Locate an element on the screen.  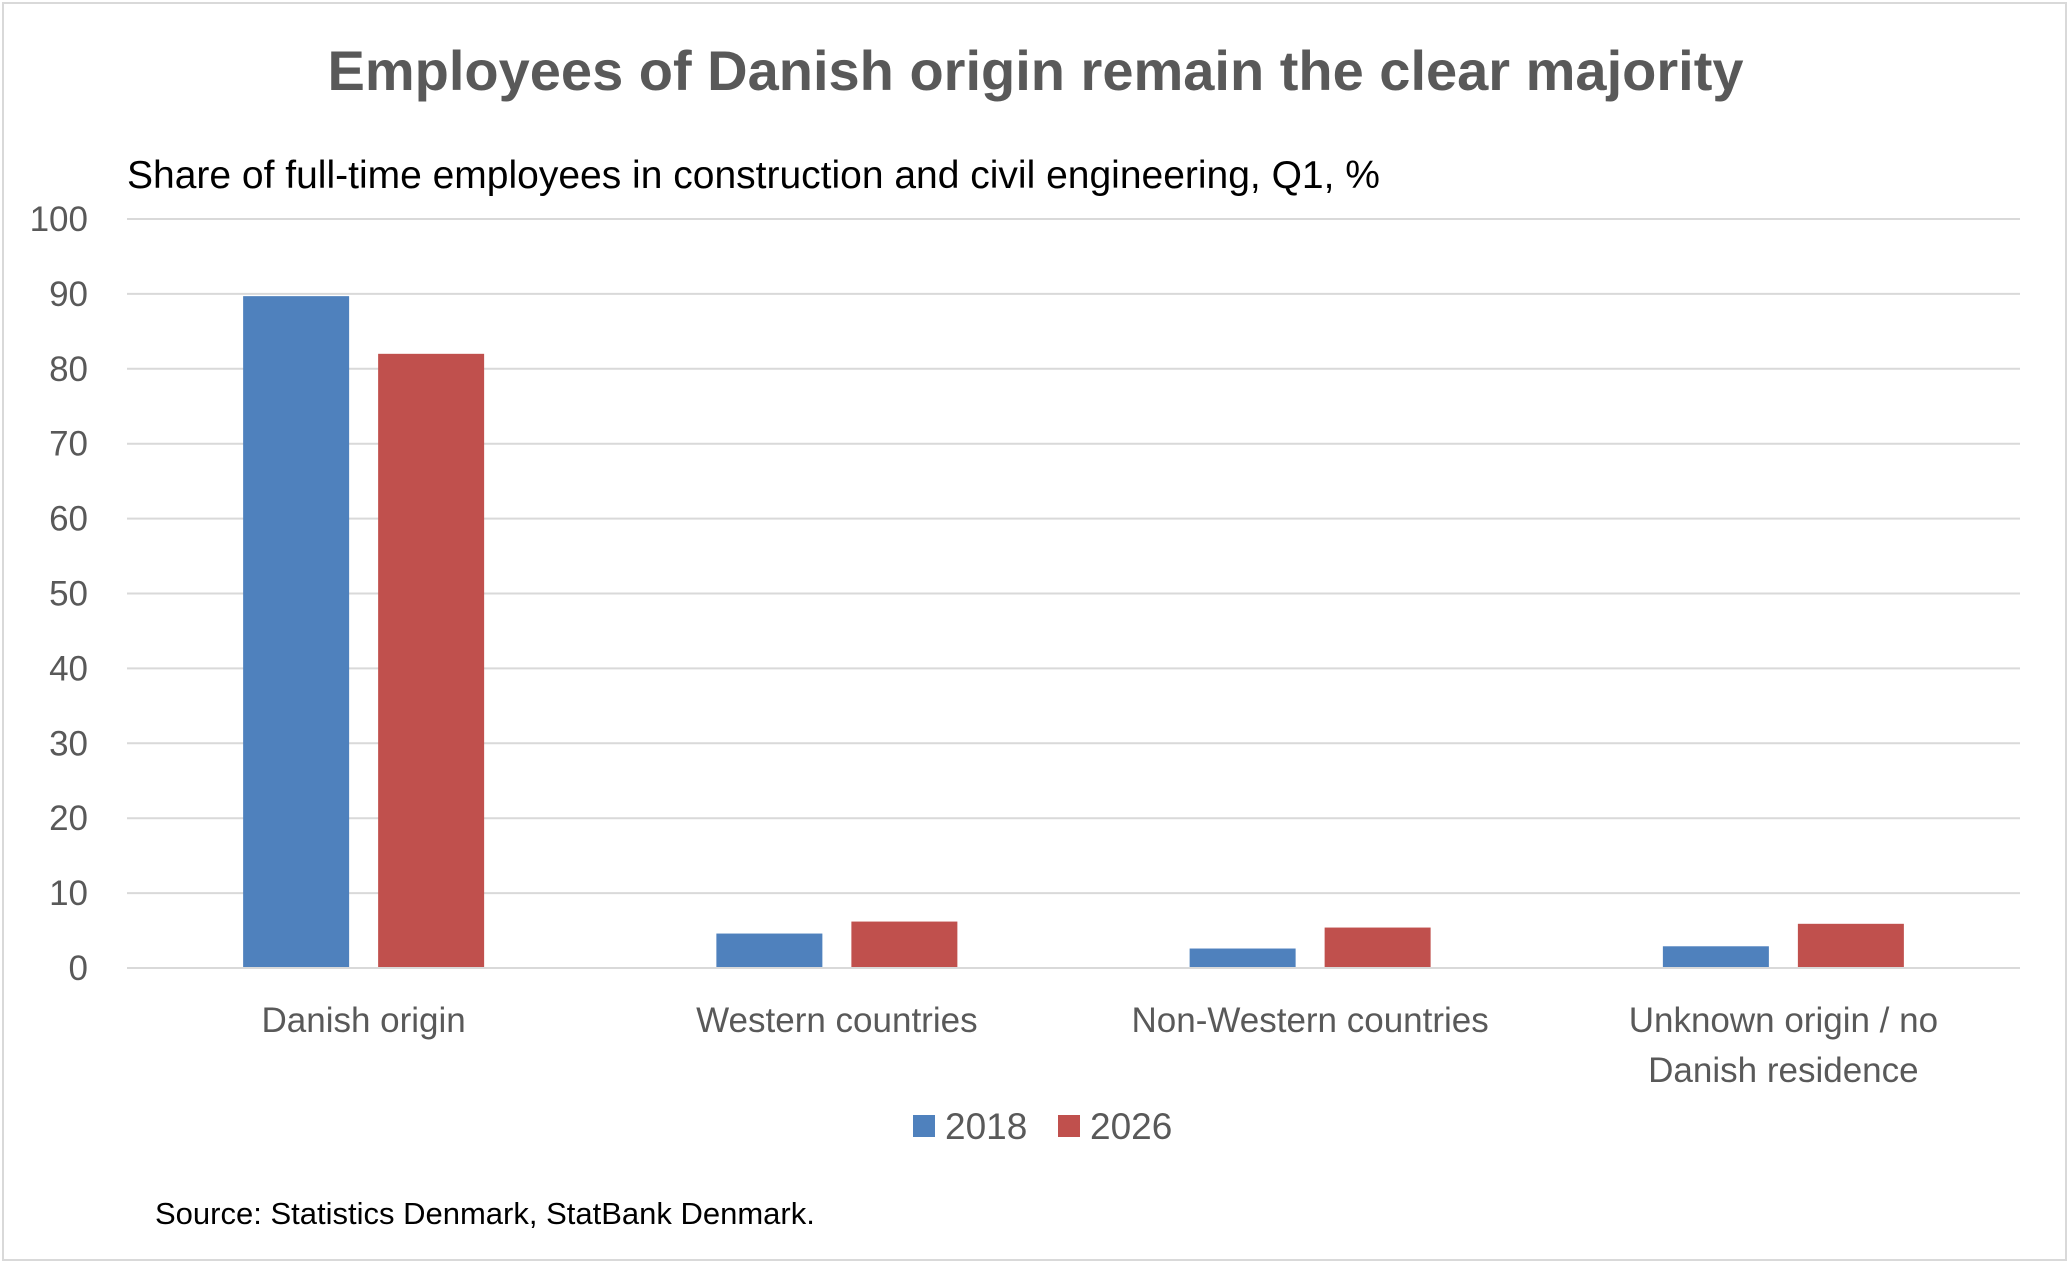
x-tick-label: Unknown origin / no is located at coordinates (1783, 1020).